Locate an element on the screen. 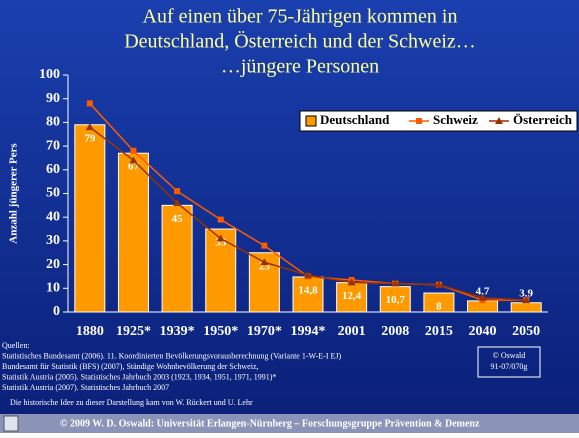 This screenshot has height=438, width=579. value-label: 10,7 is located at coordinates (396, 300).